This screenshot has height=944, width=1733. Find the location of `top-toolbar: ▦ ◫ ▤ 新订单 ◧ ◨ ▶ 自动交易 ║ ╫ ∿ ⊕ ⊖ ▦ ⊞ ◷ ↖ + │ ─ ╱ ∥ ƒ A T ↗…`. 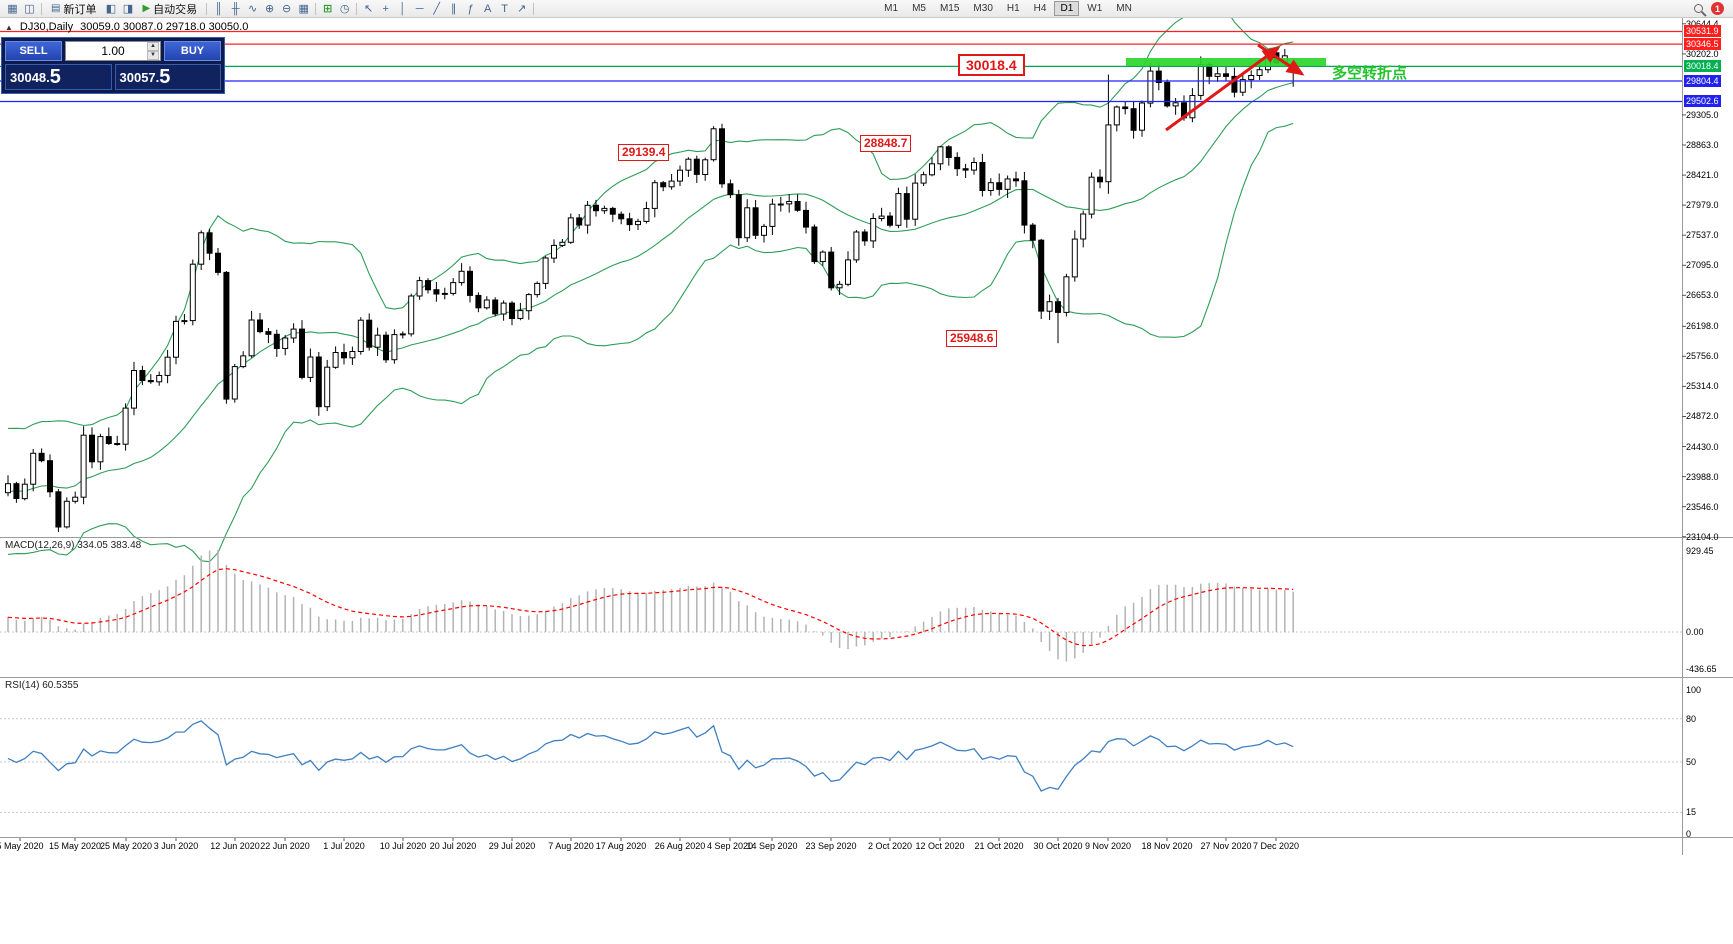

top-toolbar: ▦ ◫ ▤ 新订单 ◧ ◨ ▶ 自动交易 ║ ╫ ∿ ⊕ ⊖ ▦ ⊞ ◷ ↖ + │ ─ ╱ ∥ ƒ A T ↗… is located at coordinates (866, 9).